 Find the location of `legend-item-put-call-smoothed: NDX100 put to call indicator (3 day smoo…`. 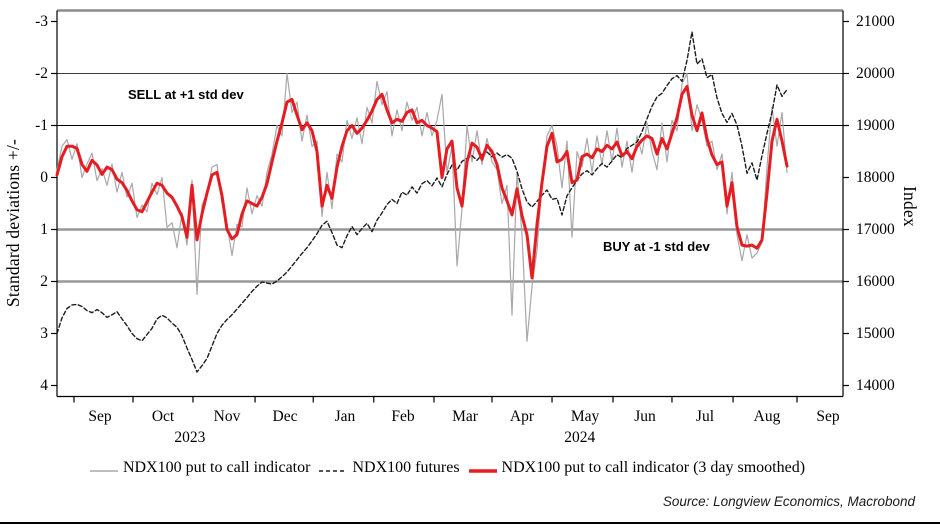

legend-item-put-call-smoothed: NDX100 put to call indicator (3 day smoo… is located at coordinates (637, 468).